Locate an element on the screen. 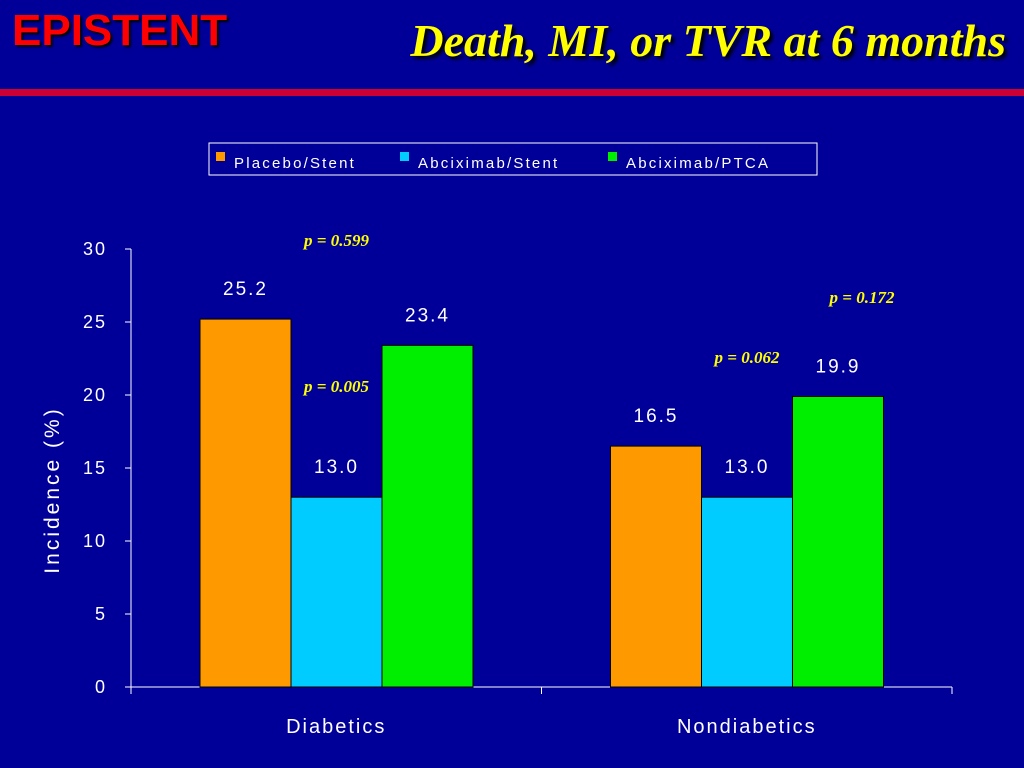  bar-value-label: 19.9 is located at coordinates (838, 366).